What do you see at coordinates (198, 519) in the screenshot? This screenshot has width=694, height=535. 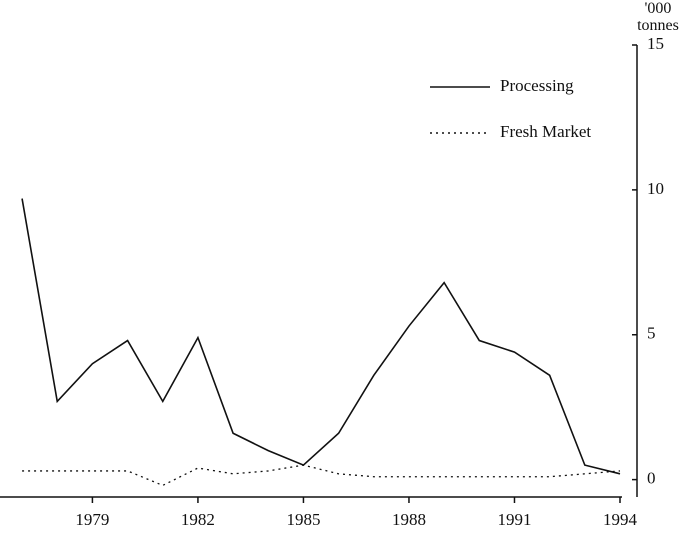 I see `x-tick-label: 1982` at bounding box center [198, 519].